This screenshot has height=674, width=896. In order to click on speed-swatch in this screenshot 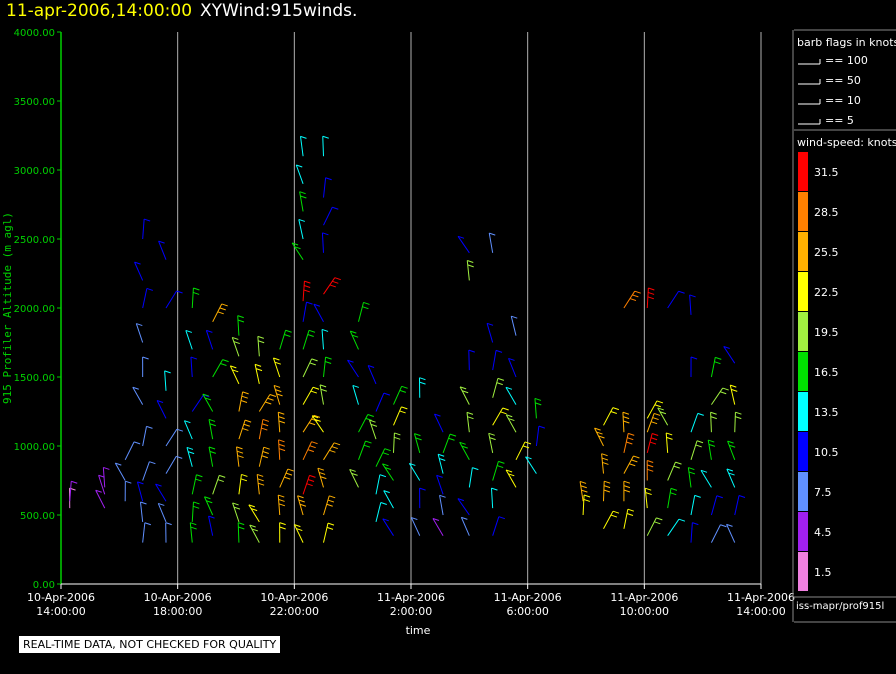, I will do `click(803, 451)`.